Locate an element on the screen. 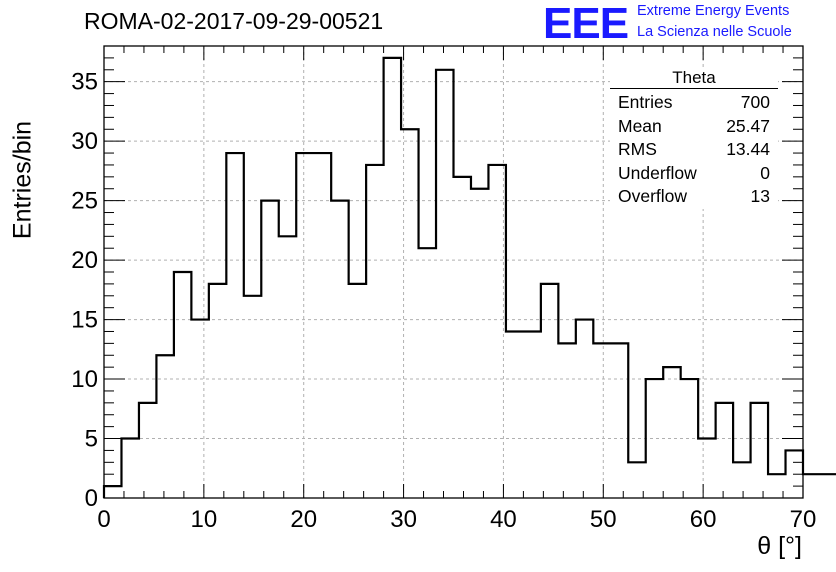 The width and height of the screenshot is (836, 572). stats-row-overflow: Overflow 13 is located at coordinates (694, 197).